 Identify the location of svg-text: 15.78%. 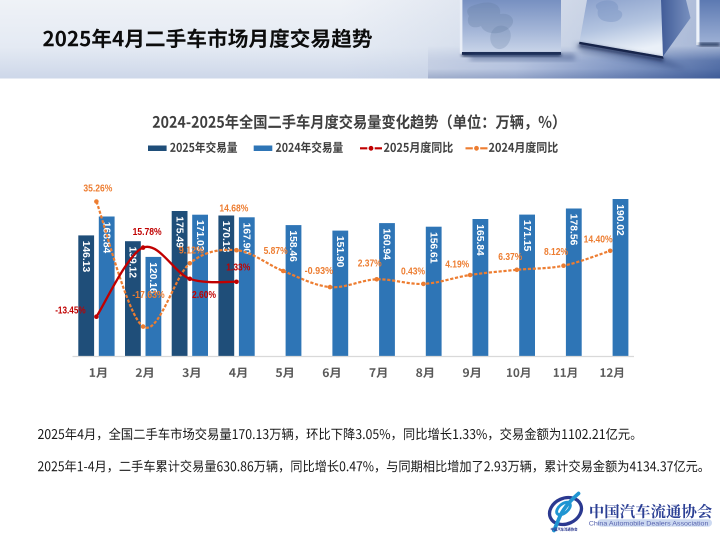
(148, 232).